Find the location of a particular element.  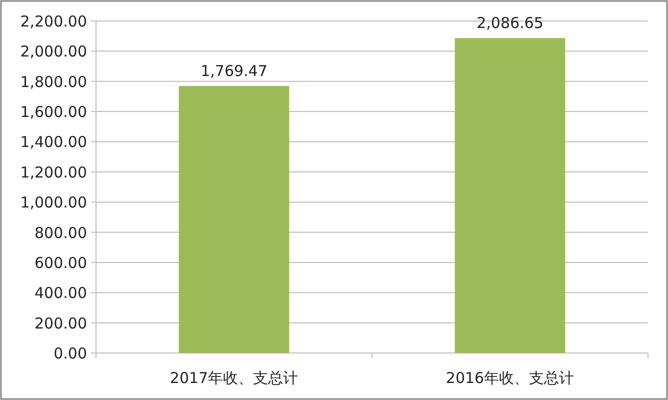

y-tick-label: 1,800.00 is located at coordinates (53, 81).